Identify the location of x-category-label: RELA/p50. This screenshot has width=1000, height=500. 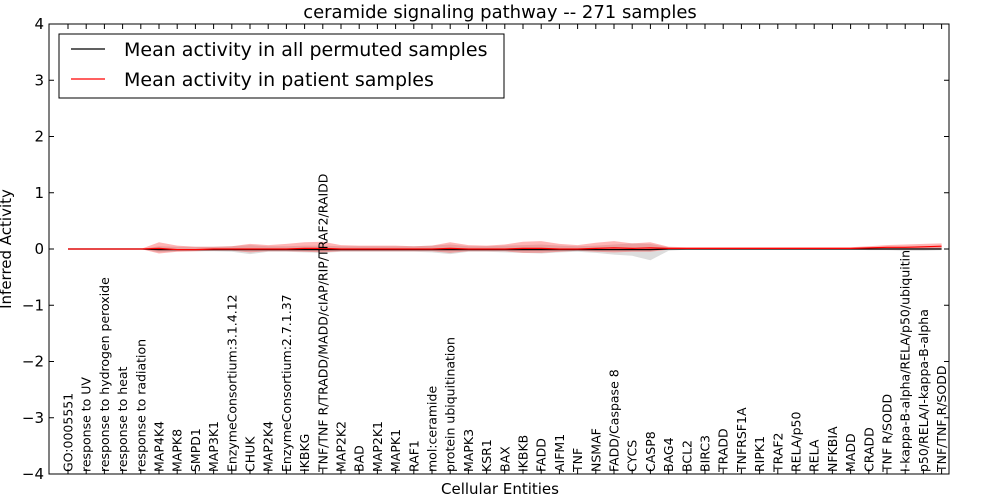
(796, 442).